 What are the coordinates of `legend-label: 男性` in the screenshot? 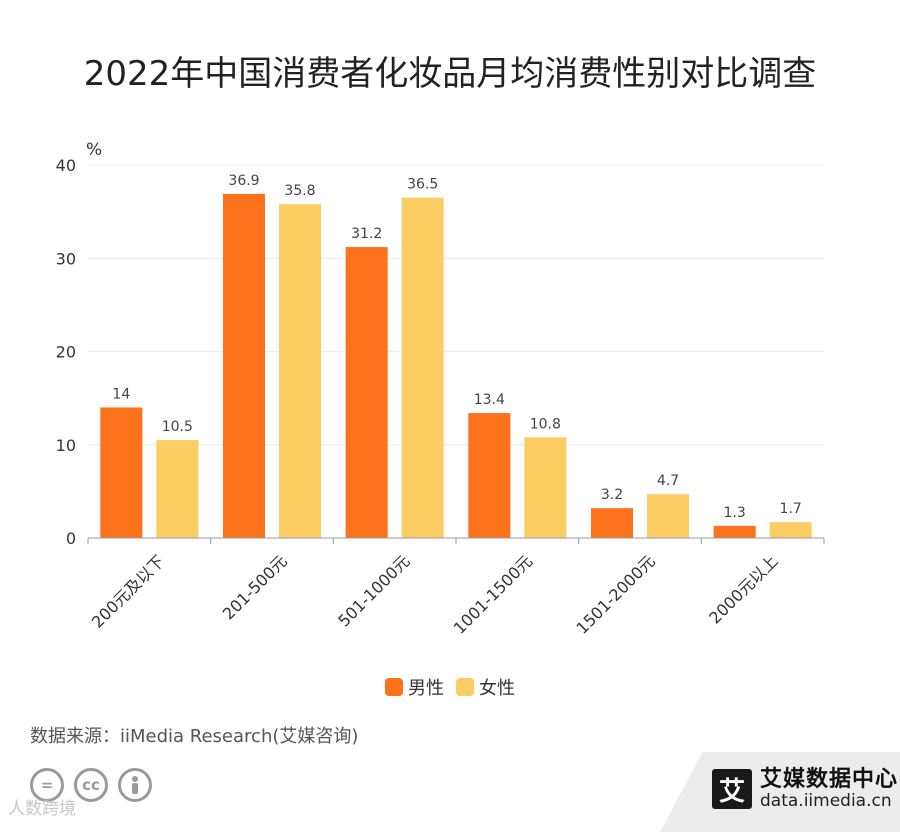 It's located at (426, 688).